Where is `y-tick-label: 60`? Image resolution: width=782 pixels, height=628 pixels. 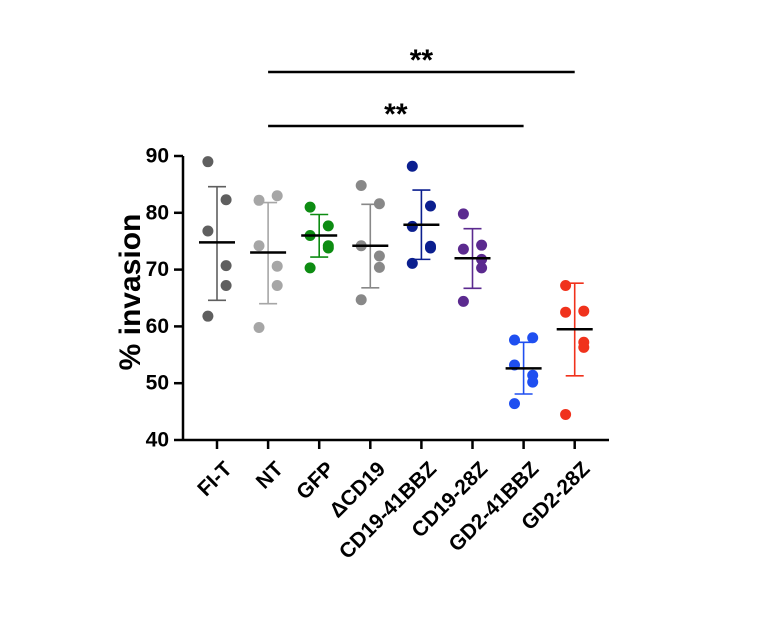
y-tick-label: 60 is located at coordinates (157, 326).